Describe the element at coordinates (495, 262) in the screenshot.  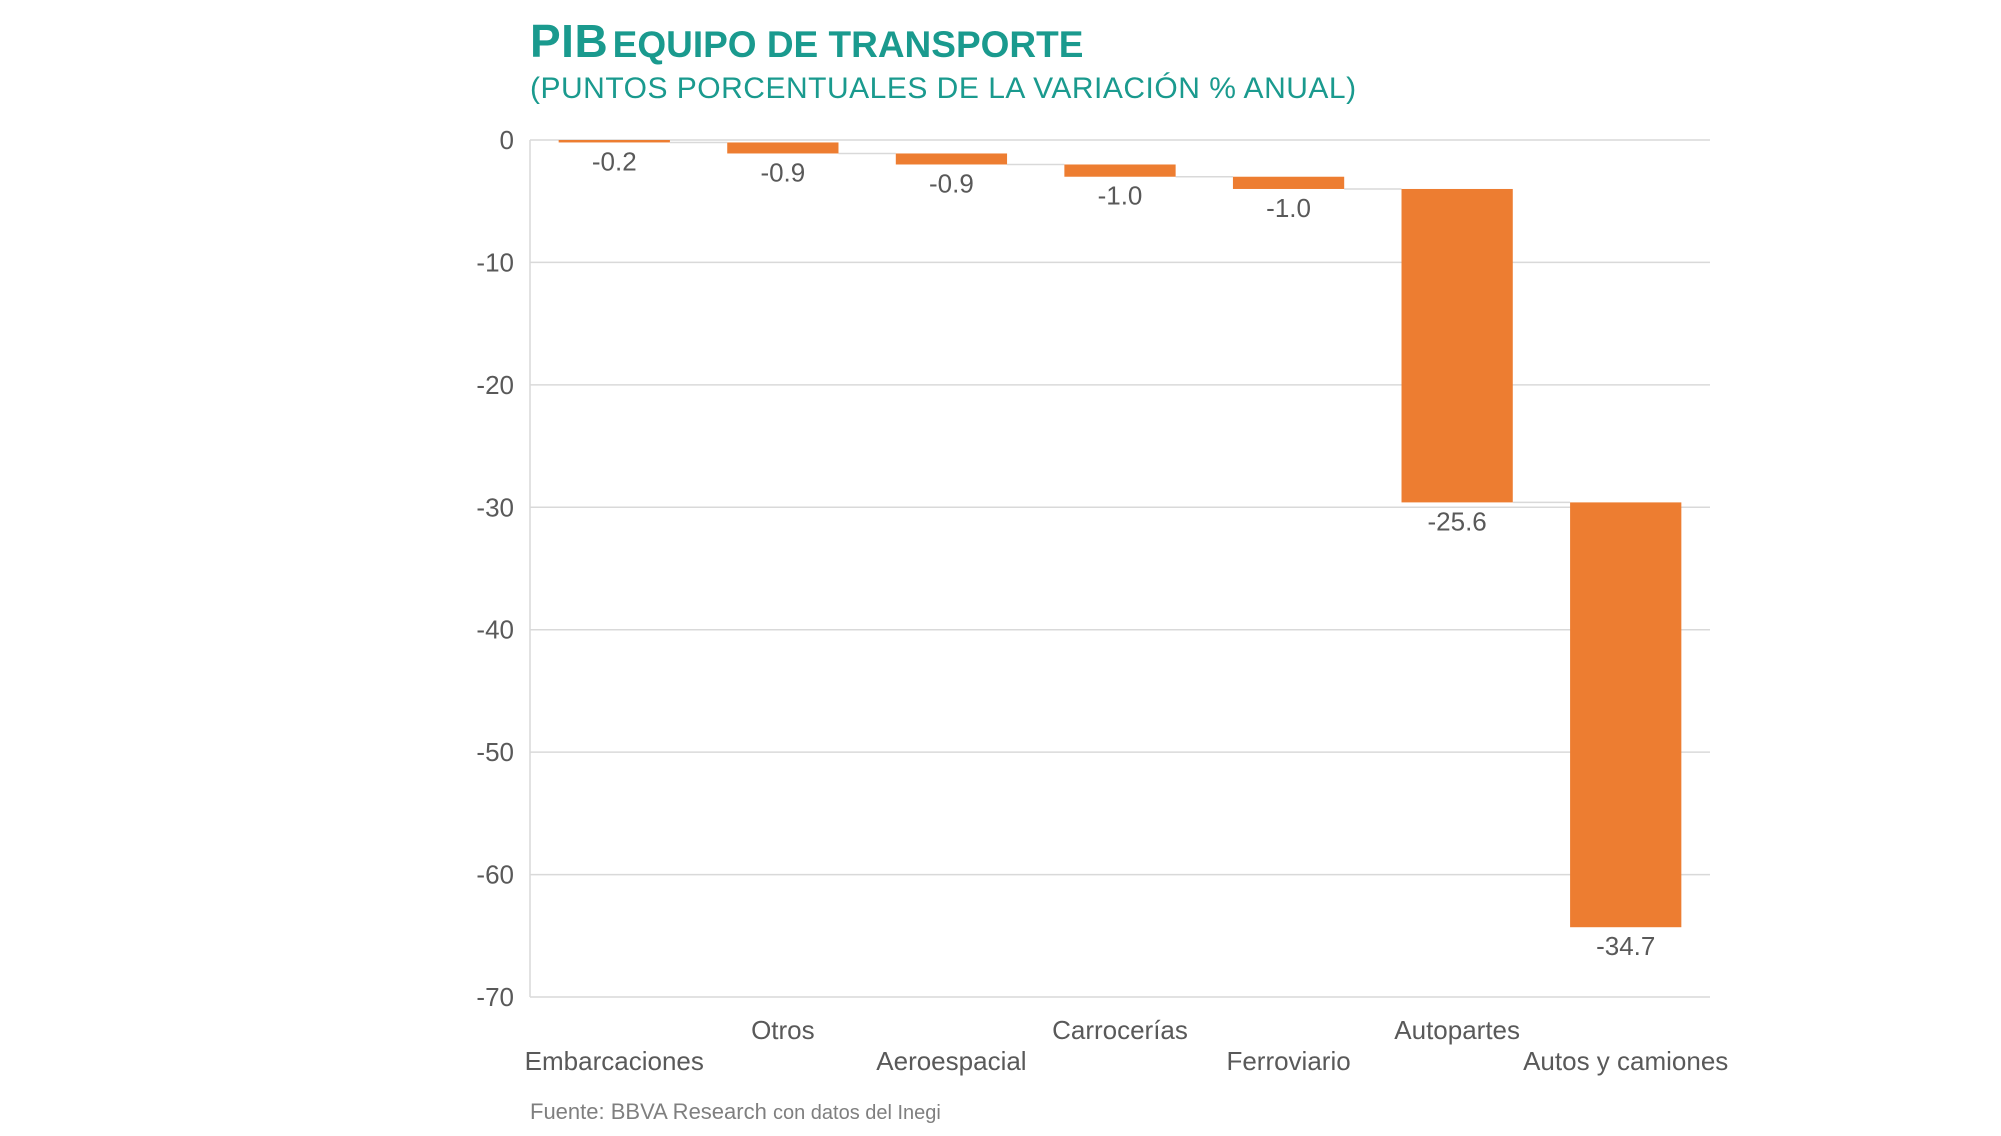
I see `y-tick-label: -10` at that location.